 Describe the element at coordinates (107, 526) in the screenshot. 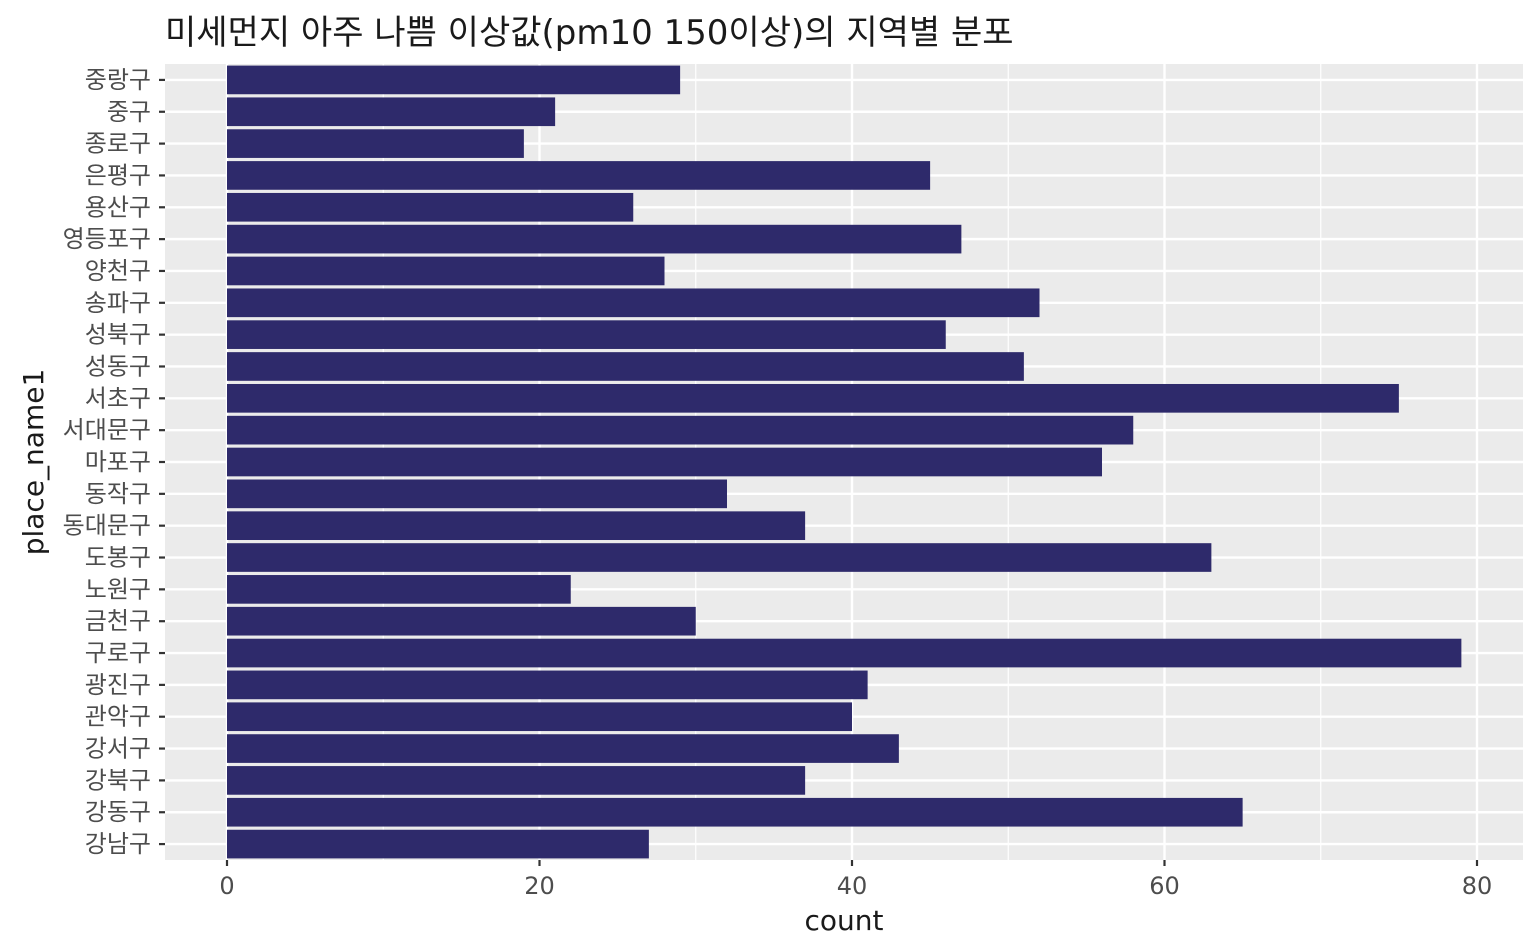

I see `y-tick-label: 동대문구` at that location.